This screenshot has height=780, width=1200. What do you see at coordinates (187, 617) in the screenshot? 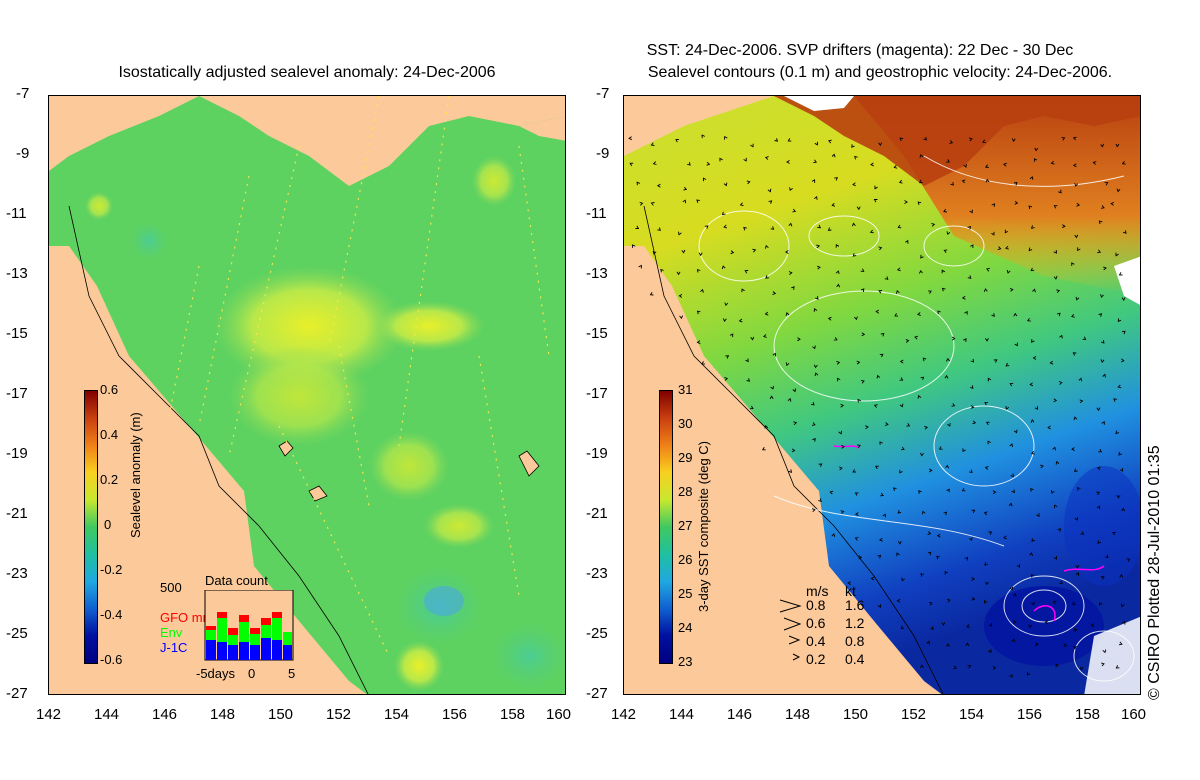
I see `legend-gfo: GFO mm` at bounding box center [187, 617].